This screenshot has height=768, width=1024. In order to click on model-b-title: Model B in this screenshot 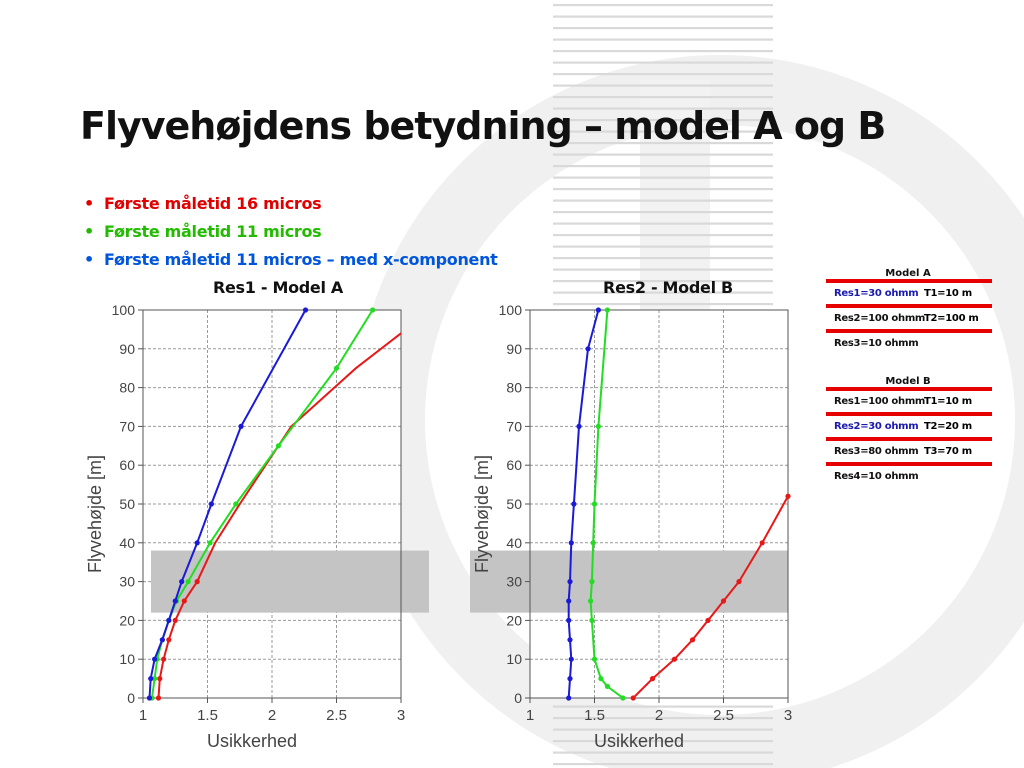, I will do `click(908, 381)`.